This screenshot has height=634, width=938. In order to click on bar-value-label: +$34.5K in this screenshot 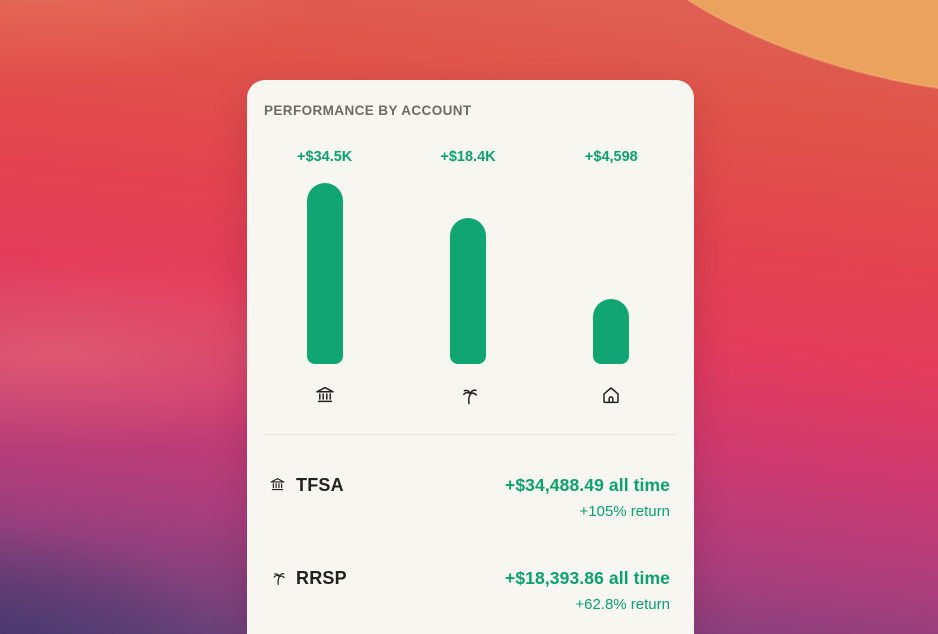, I will do `click(325, 157)`.